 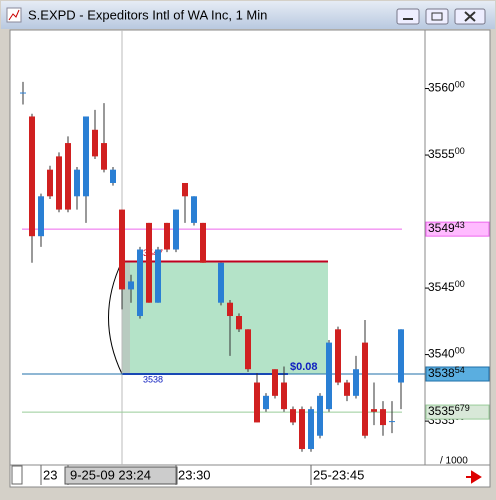 I want to click on price-frac: 679, so click(x=462, y=408).